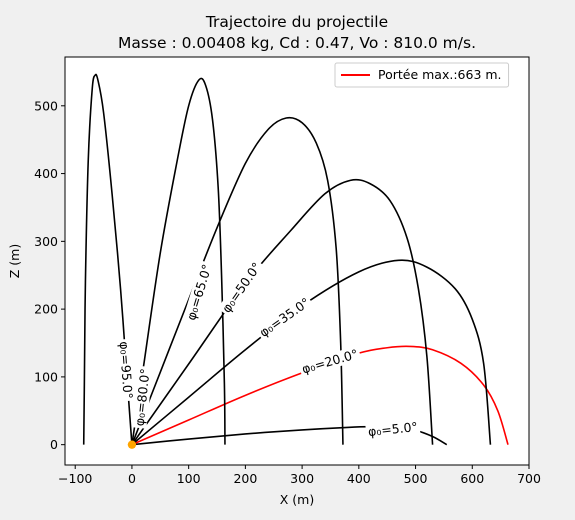 This screenshot has width=575, height=520. Describe the element at coordinates (189, 478) in the screenshot. I see `x-tick-label: 100` at that location.